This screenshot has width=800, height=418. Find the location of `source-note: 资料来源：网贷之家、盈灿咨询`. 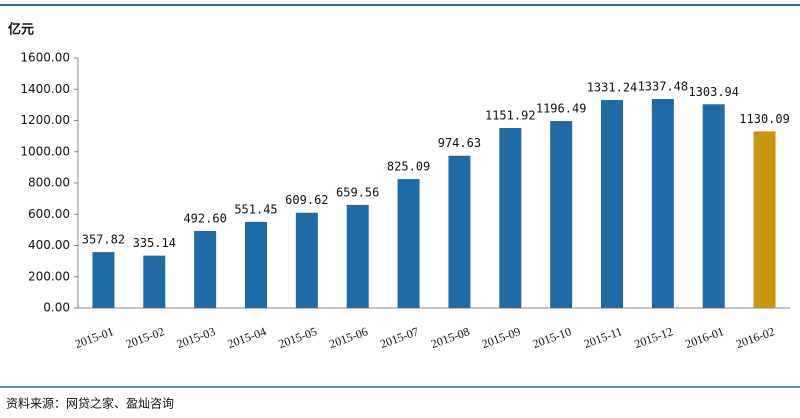

source-note: 资料来源：网贷之家、盈灿咨询 is located at coordinates (90, 403).